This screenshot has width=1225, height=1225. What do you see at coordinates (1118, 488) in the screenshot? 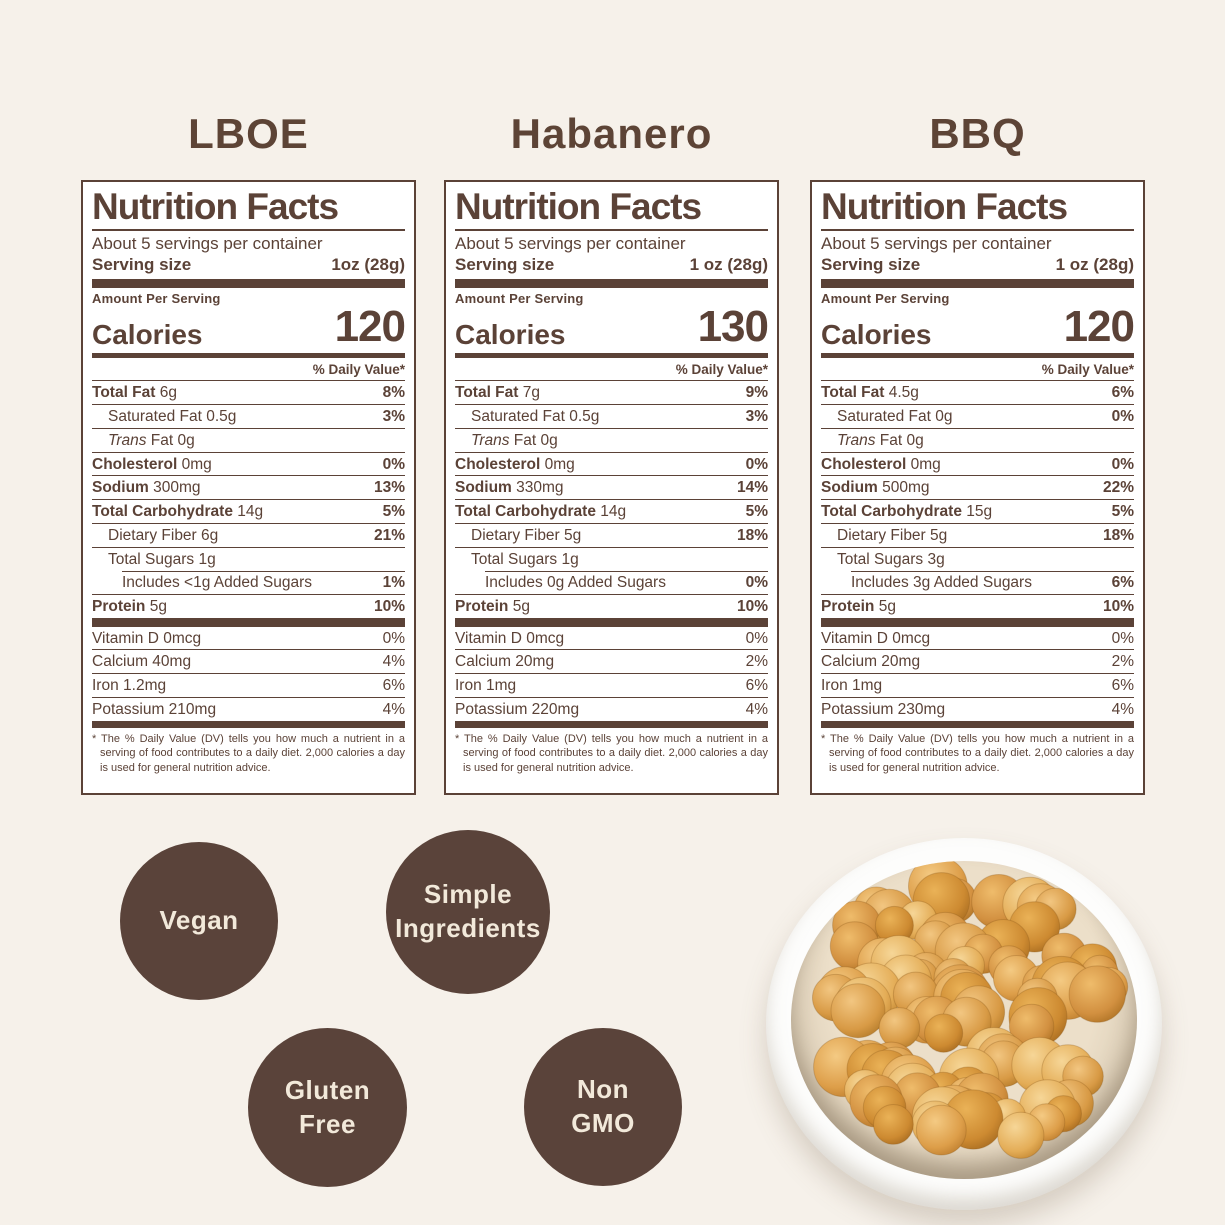
I see `nutrient-daily-value: 22%` at bounding box center [1118, 488].